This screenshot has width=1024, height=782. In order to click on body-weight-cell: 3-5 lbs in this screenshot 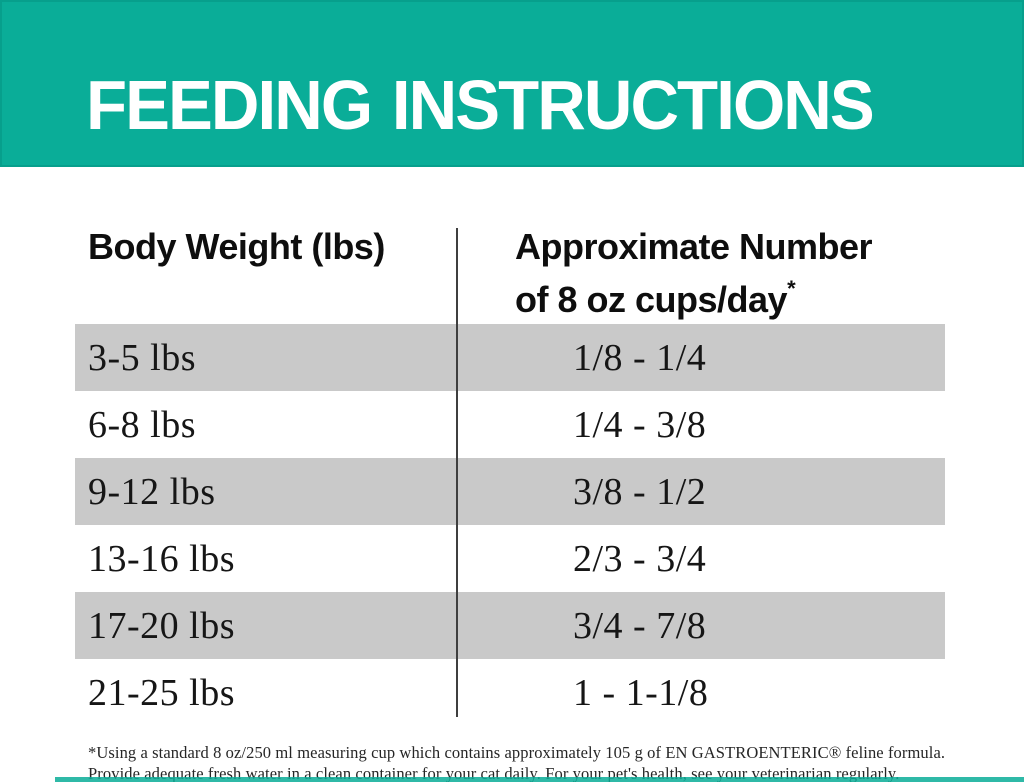, I will do `click(142, 357)`.